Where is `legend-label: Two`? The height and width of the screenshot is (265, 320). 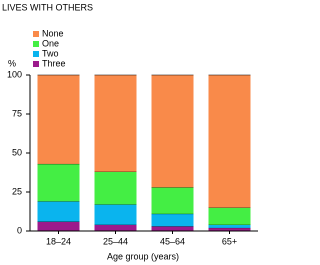
legend-label: Two is located at coordinates (50, 53).